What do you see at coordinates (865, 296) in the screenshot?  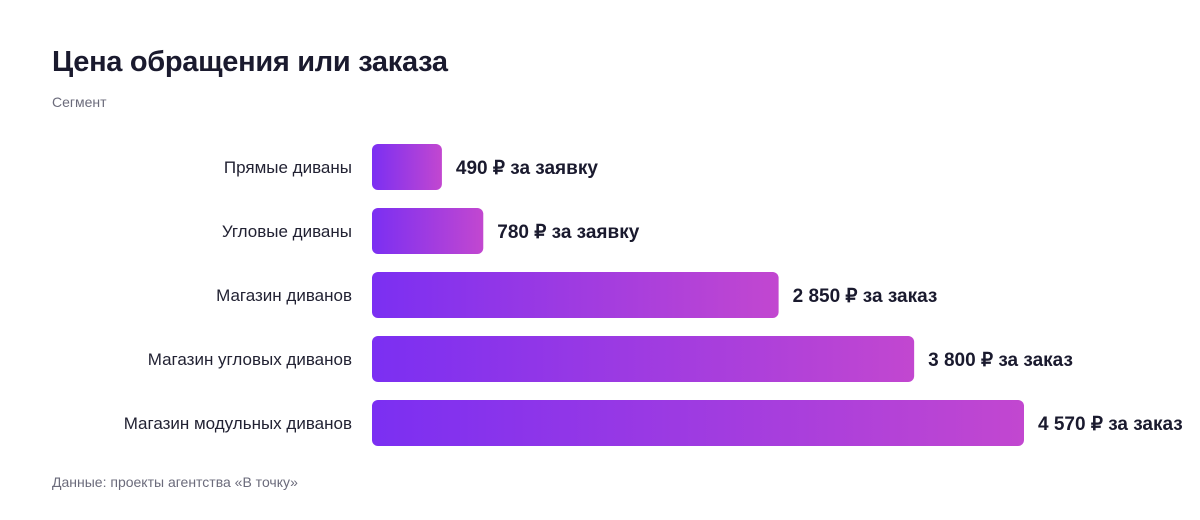 I see `value-label: 2 850 ₽ за заказ` at bounding box center [865, 296].